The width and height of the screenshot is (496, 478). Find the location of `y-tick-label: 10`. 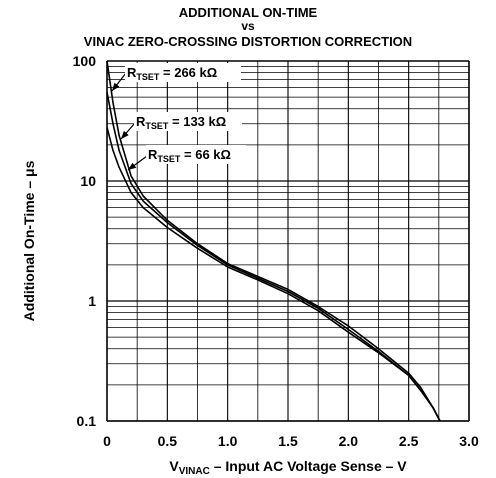

y-tick-label: 10 is located at coordinates (88, 181).